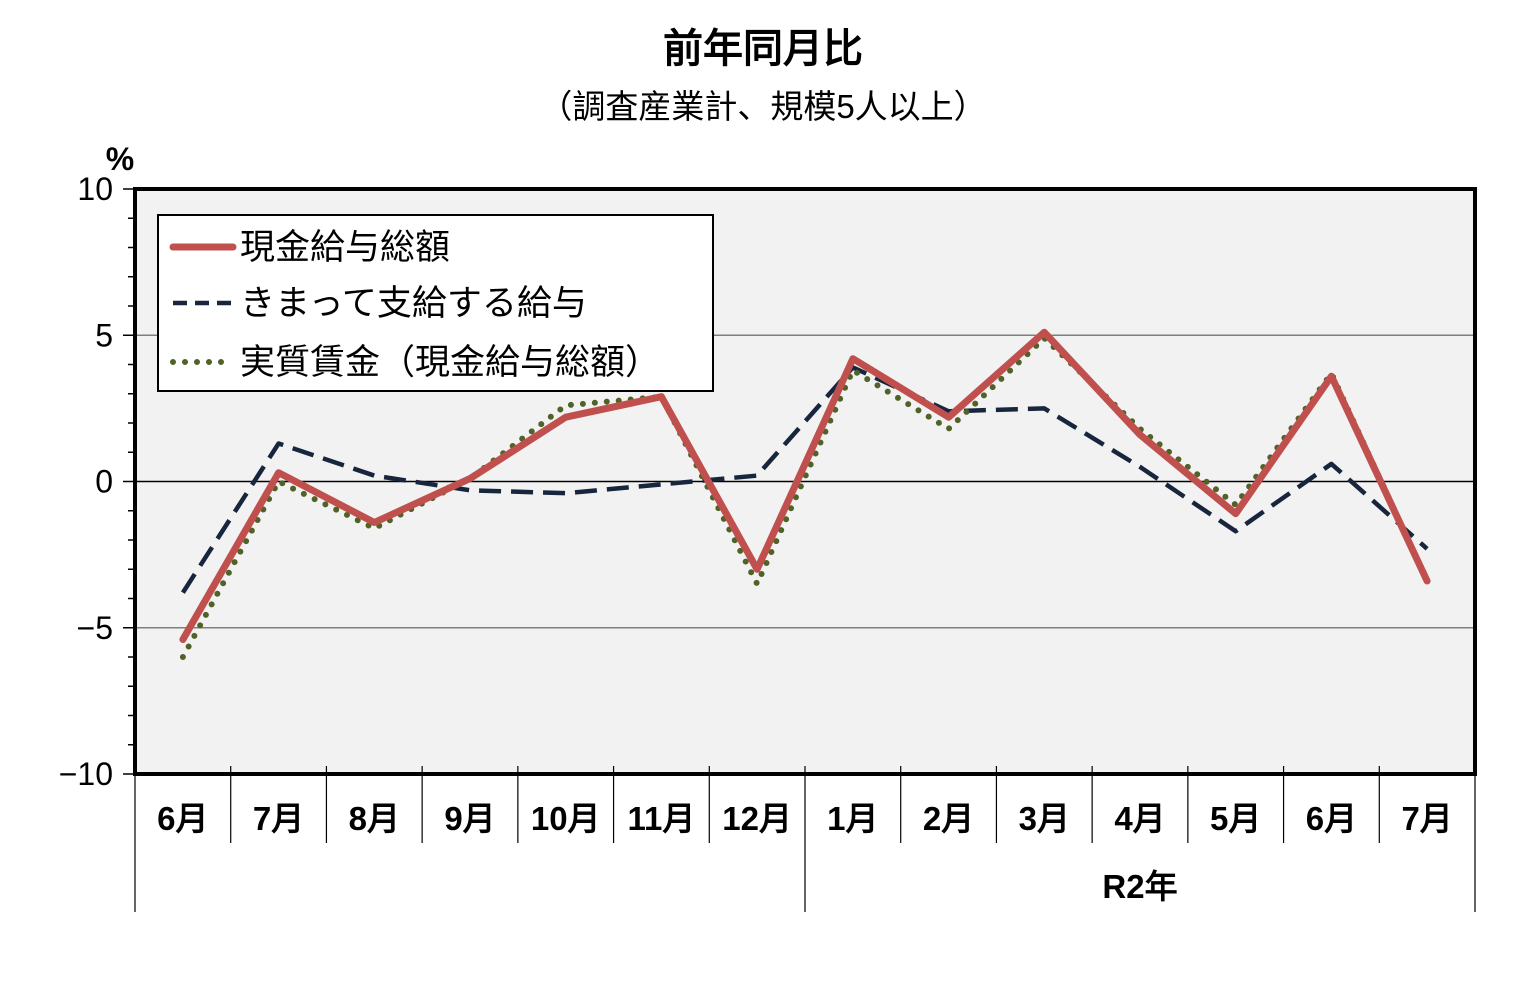  What do you see at coordinates (120, 159) in the screenshot?
I see `y-axis-unit: %` at bounding box center [120, 159].